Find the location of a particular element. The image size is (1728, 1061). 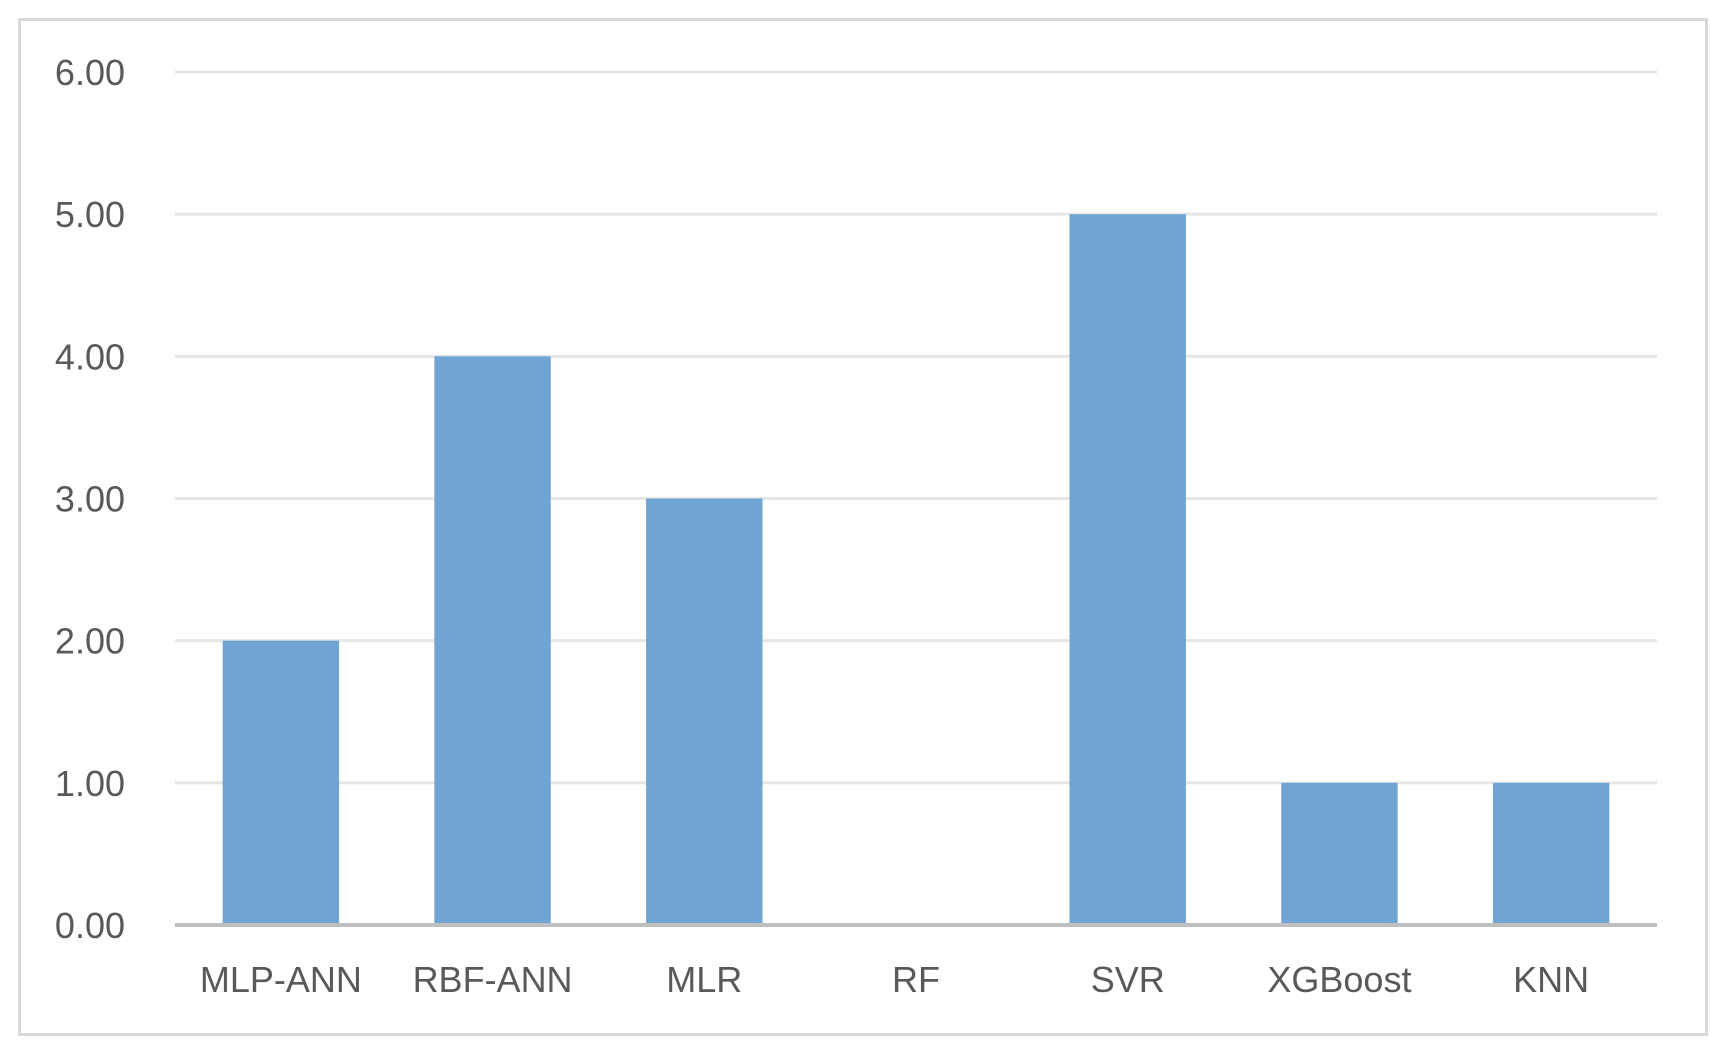

y-tick-label: 0.00 is located at coordinates (90, 925).